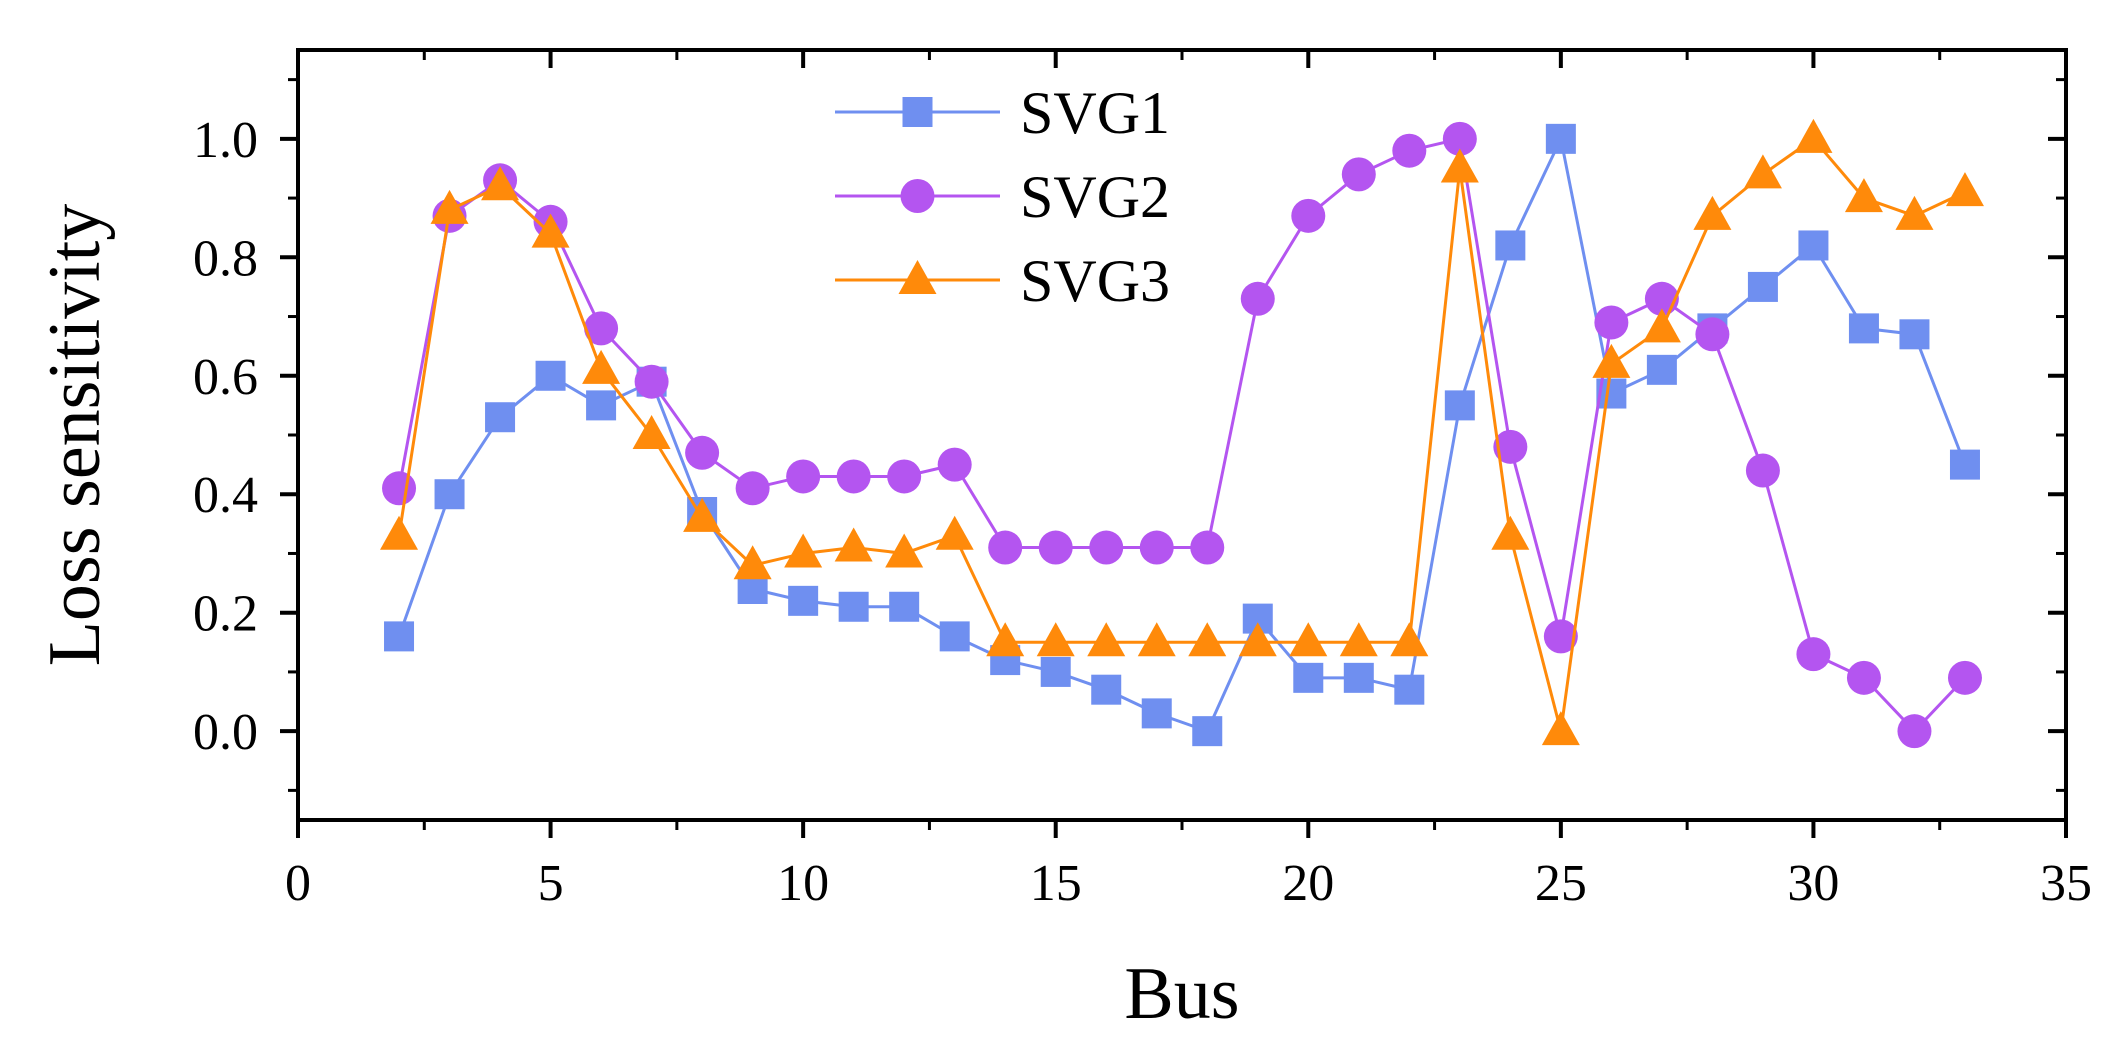 This screenshot has height=1046, width=2114. Describe the element at coordinates (1002, 281) in the screenshot. I see `legend-entry: SVG3` at that location.